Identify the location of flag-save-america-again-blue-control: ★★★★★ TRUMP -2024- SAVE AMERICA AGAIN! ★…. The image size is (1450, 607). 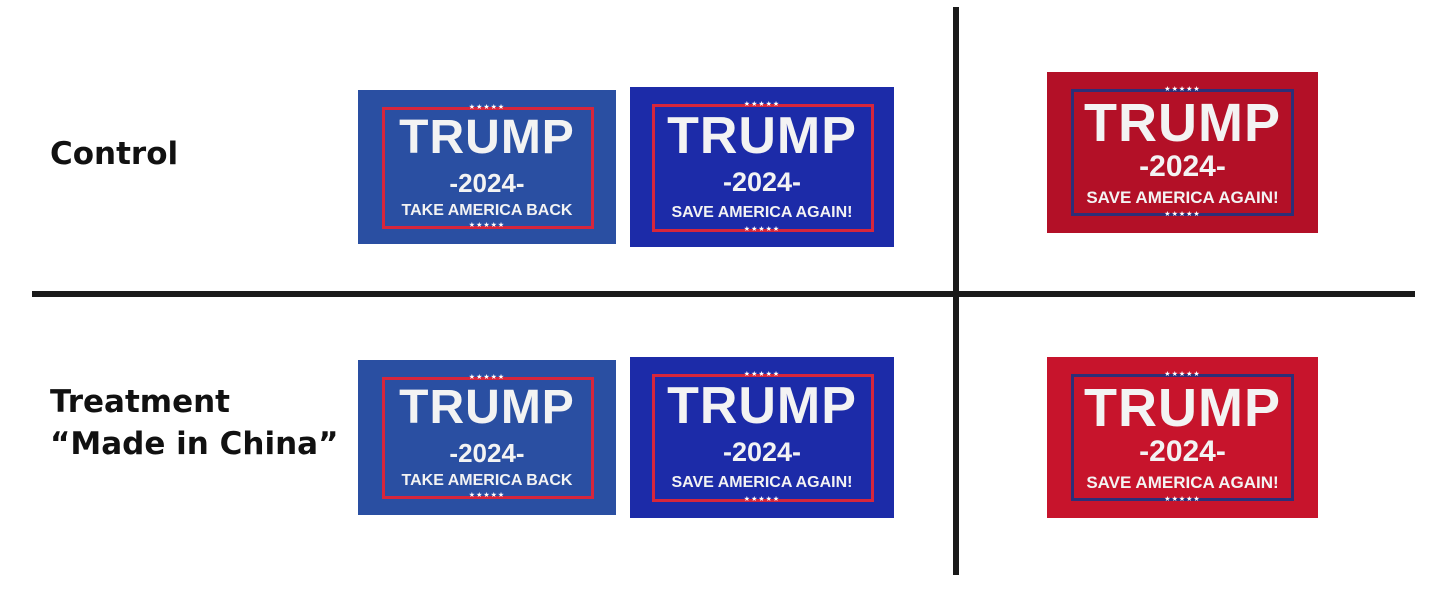
(762, 167).